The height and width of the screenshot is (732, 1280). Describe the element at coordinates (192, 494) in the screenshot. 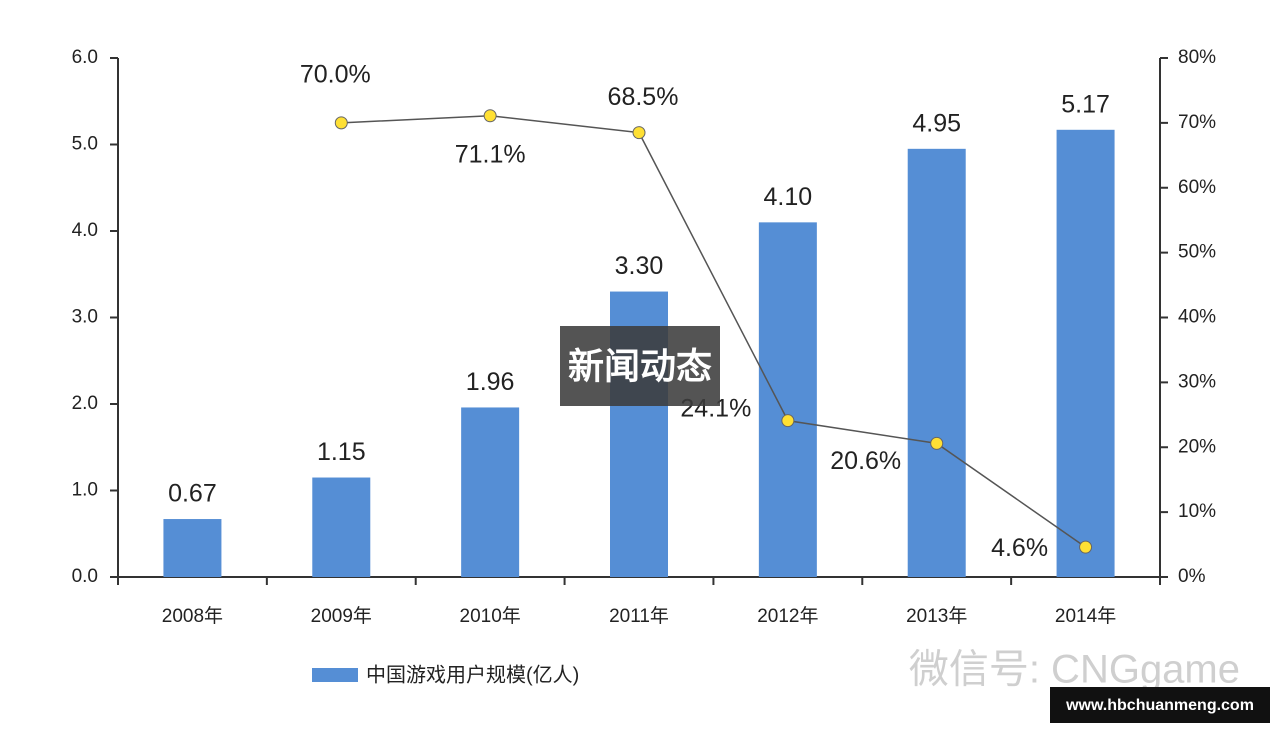

I see `value-label: 0.67` at that location.